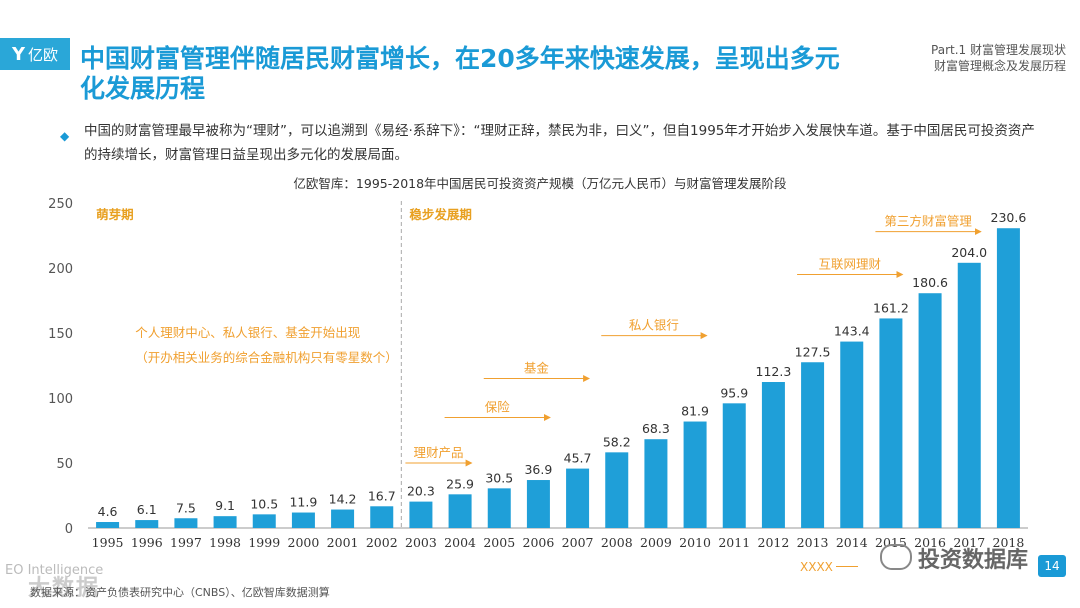 The image size is (1080, 608). Describe the element at coordinates (440, 214) in the screenshot. I see `phase-label: 稳步发展期` at that location.